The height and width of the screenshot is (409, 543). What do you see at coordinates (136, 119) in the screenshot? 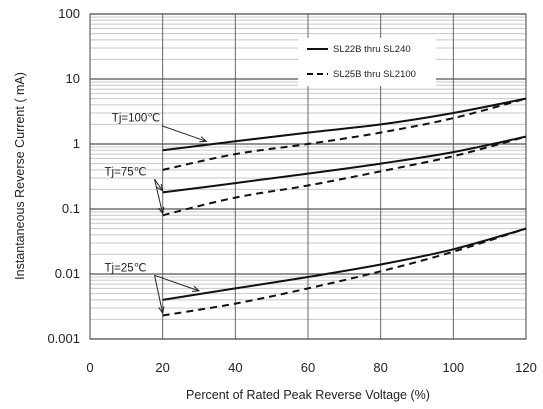
I see `annotation-label: Tj=100℃` at bounding box center [136, 119].